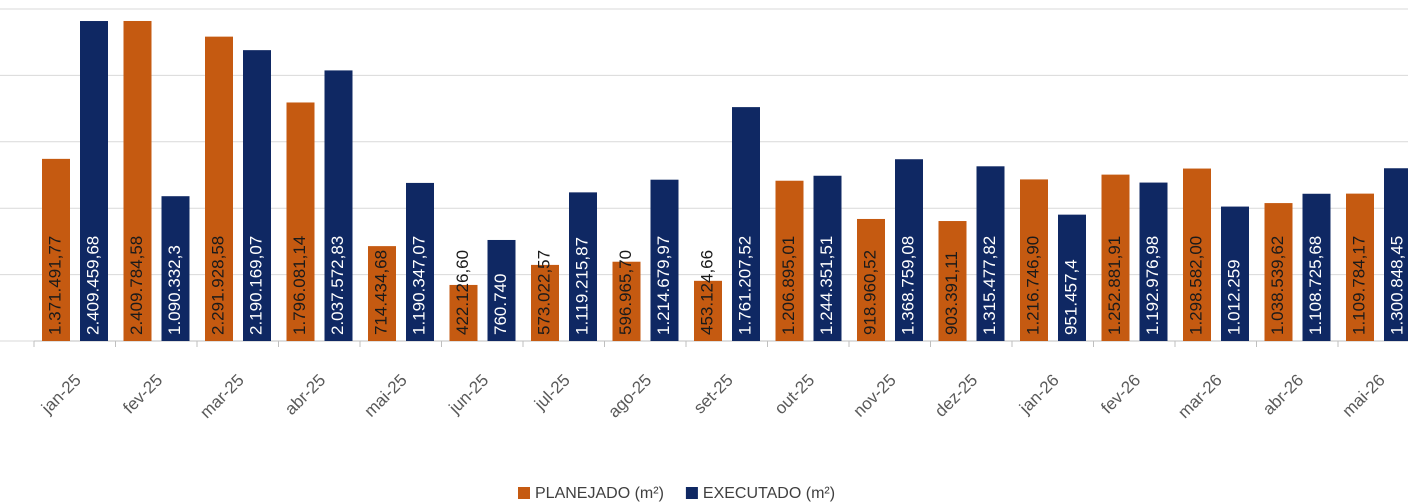 The height and width of the screenshot is (504, 1408). What do you see at coordinates (1396, 285) in the screenshot?
I see `data-label: 1.300.848,45` at bounding box center [1396, 285].